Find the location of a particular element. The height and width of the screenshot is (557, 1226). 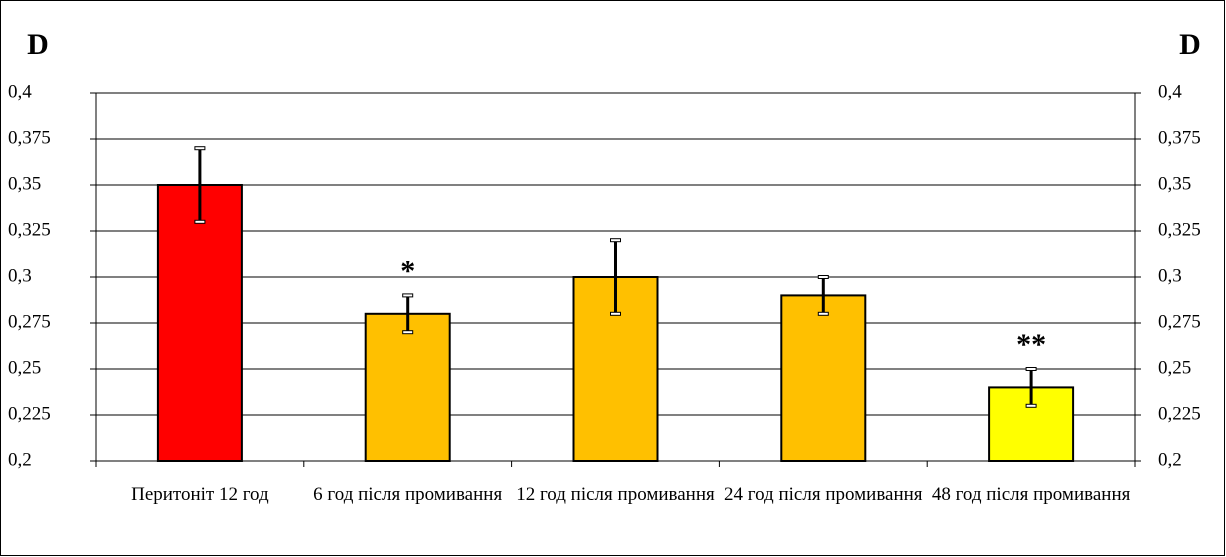

annotation: * is located at coordinates (407, 270).